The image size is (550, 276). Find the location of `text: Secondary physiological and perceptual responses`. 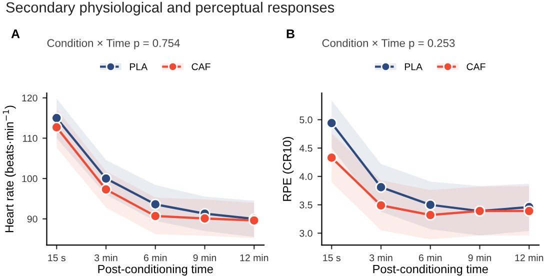

text: Secondary physiological and perceptual responses is located at coordinates (170, 9).